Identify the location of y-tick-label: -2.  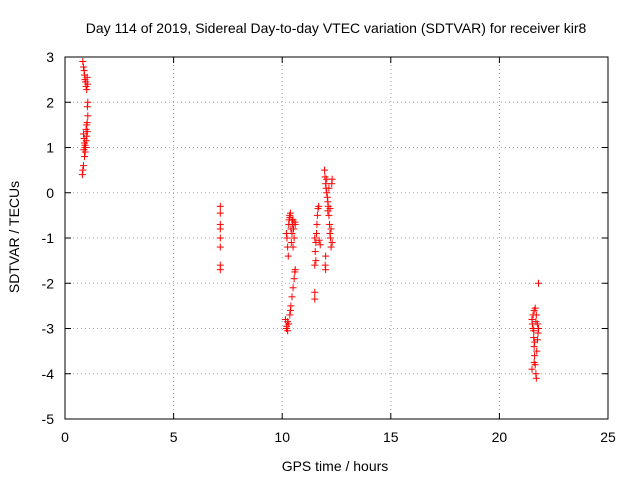
(48, 283).